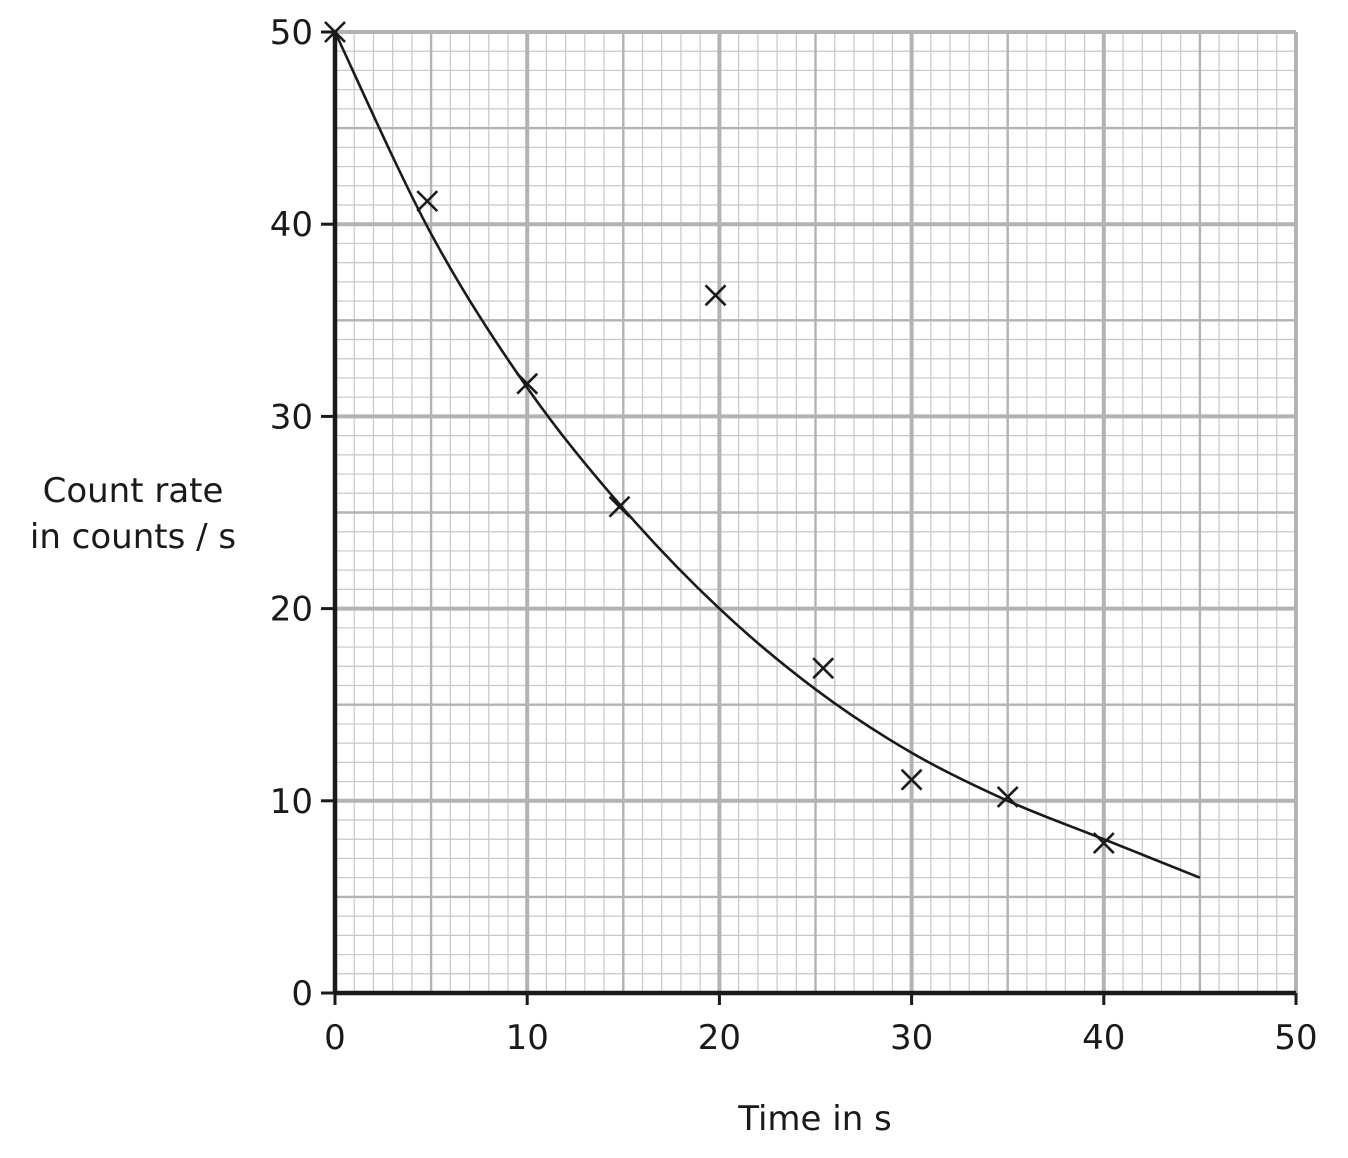 The image size is (1348, 1158). Describe the element at coordinates (291, 417) in the screenshot. I see `y-tick-label: 30` at that location.